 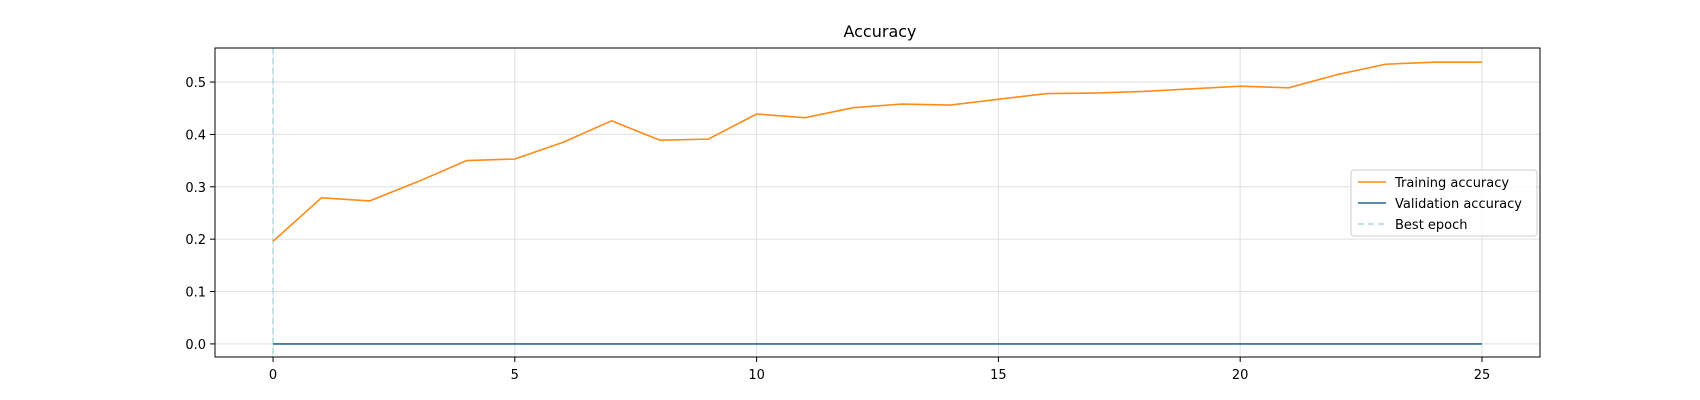 I want to click on legend-box, so click(x=1444, y=203).